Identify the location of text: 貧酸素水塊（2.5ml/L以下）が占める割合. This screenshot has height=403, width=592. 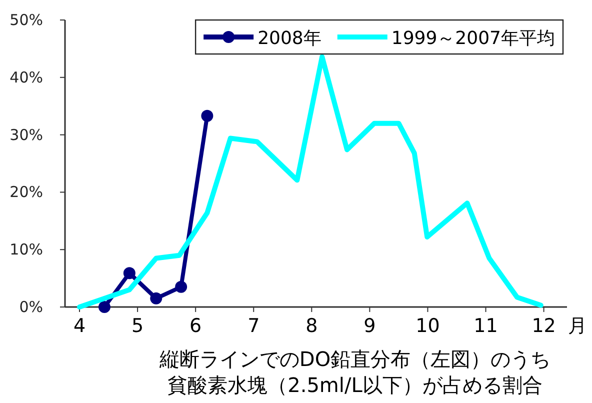
(355, 385).